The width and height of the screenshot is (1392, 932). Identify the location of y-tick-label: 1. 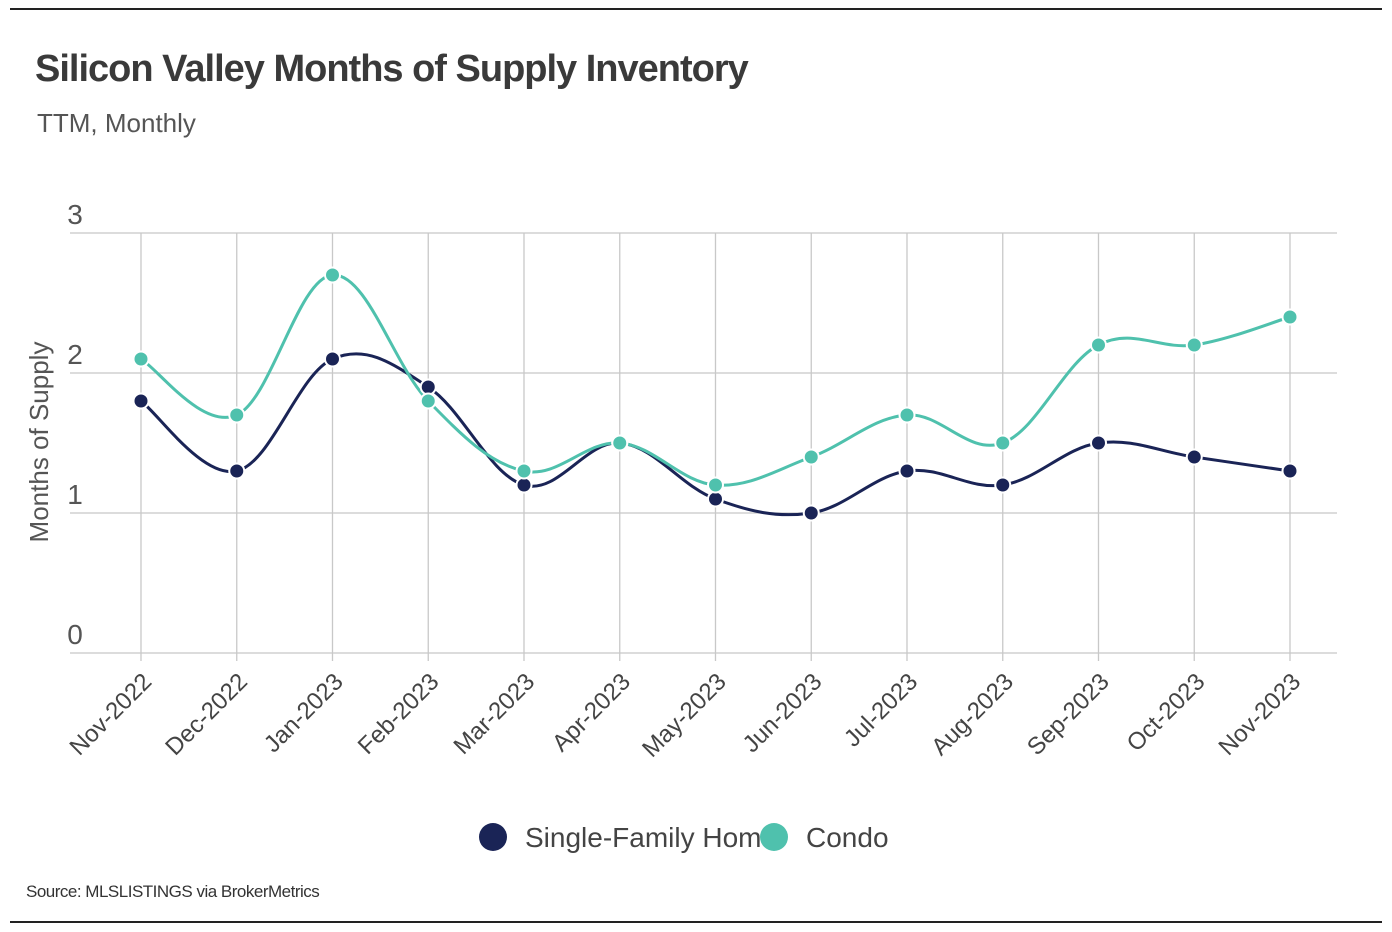
(75, 494).